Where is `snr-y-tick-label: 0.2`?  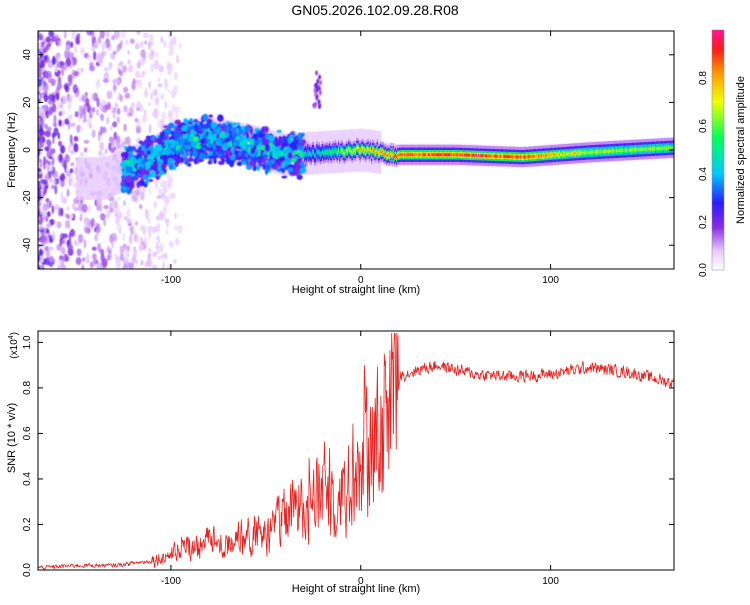 snr-y-tick-label: 0.2 is located at coordinates (27, 524).